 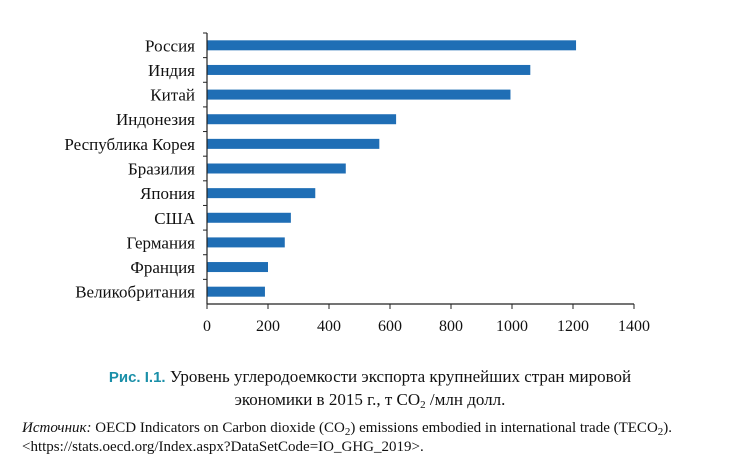 What do you see at coordinates (137, 377) in the screenshot?
I see `figure-label: Рис. I.1.` at bounding box center [137, 377].